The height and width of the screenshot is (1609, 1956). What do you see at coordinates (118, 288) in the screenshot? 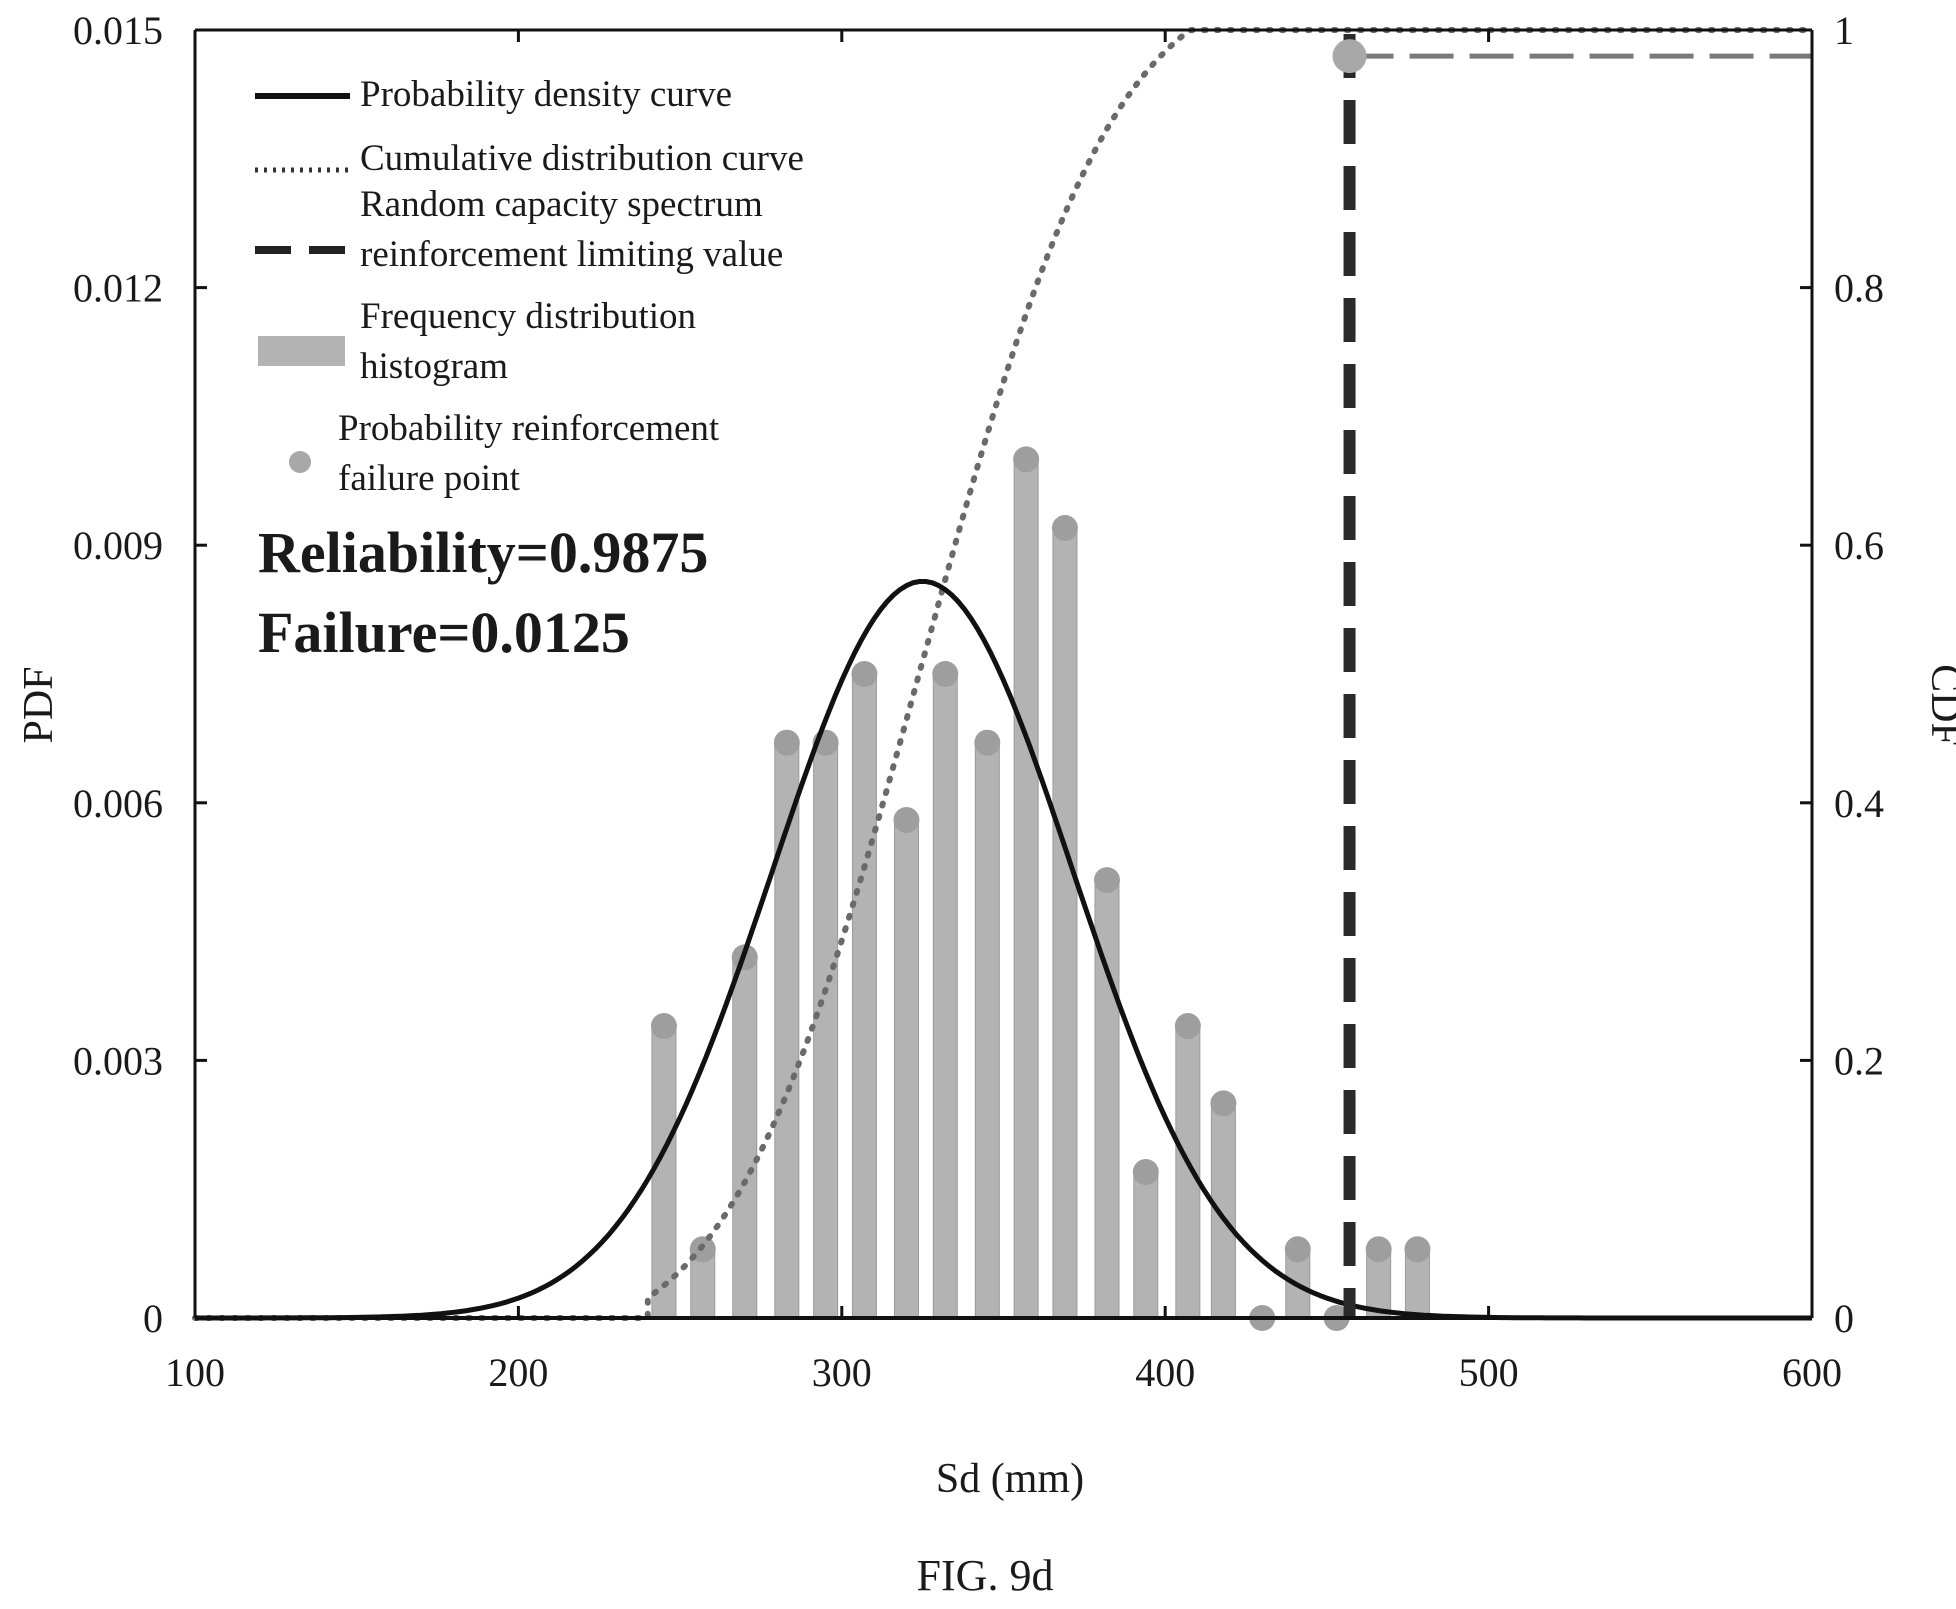
I see `y-left-tick-label: 0.012` at bounding box center [118, 288].